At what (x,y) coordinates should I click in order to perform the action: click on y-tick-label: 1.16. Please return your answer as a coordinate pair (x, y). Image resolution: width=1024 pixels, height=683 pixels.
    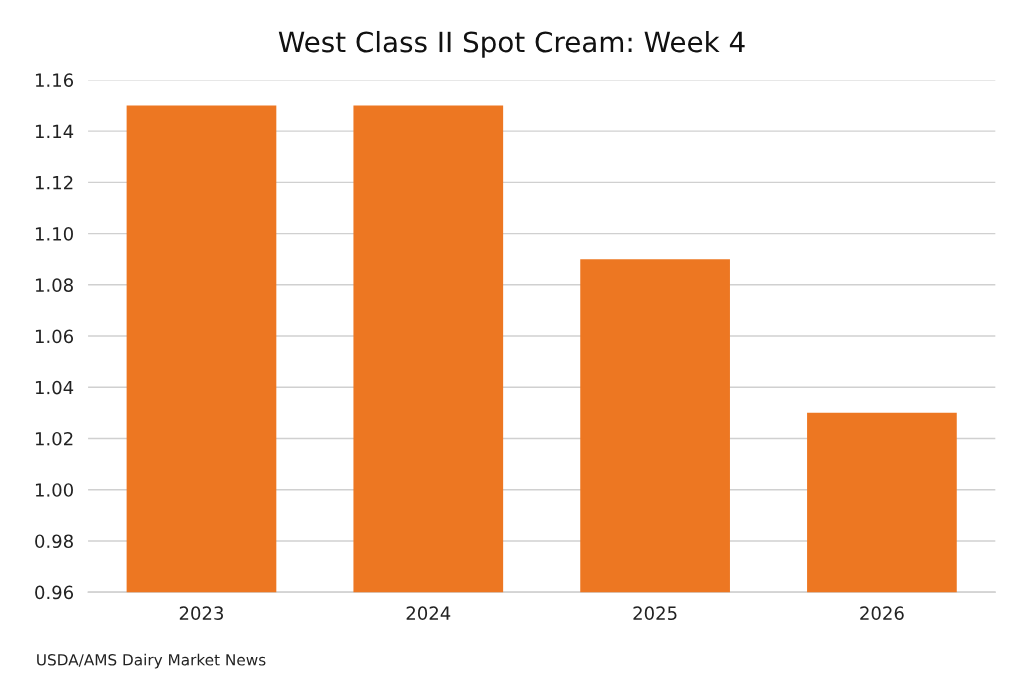
    Looking at the image, I should click on (54, 80).